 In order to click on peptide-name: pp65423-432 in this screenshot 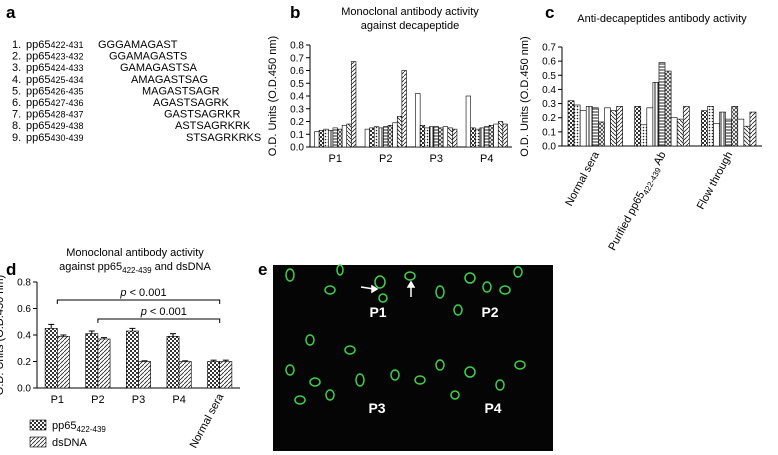, I will do `click(55, 57)`.